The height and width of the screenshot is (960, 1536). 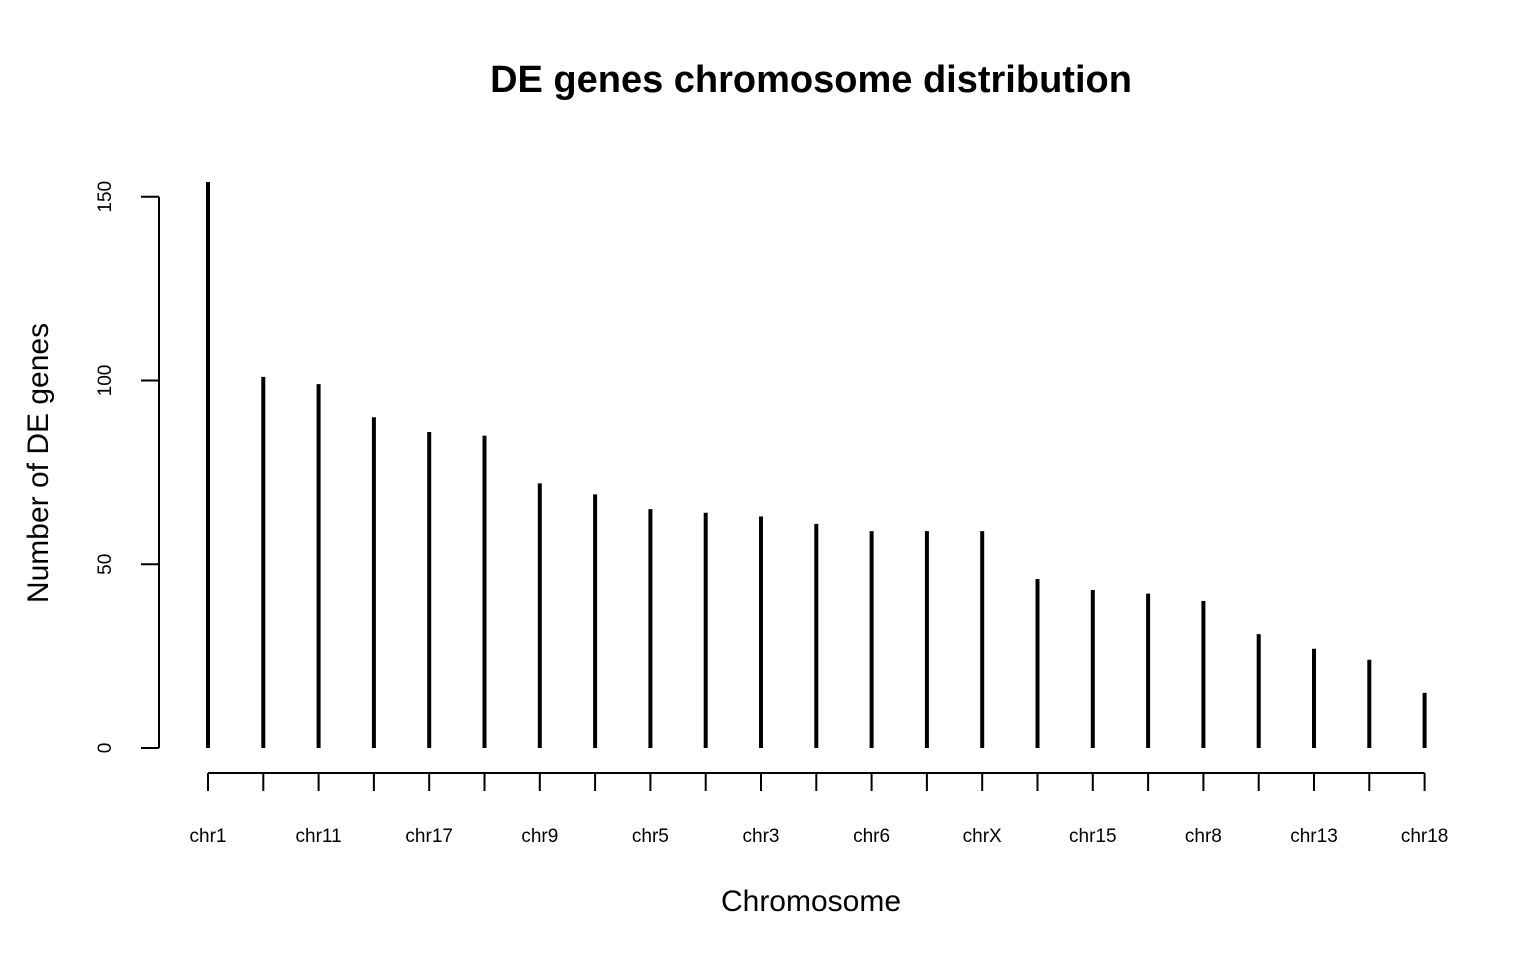 What do you see at coordinates (105, 381) in the screenshot?
I see `y-tick-label: 100` at bounding box center [105, 381].